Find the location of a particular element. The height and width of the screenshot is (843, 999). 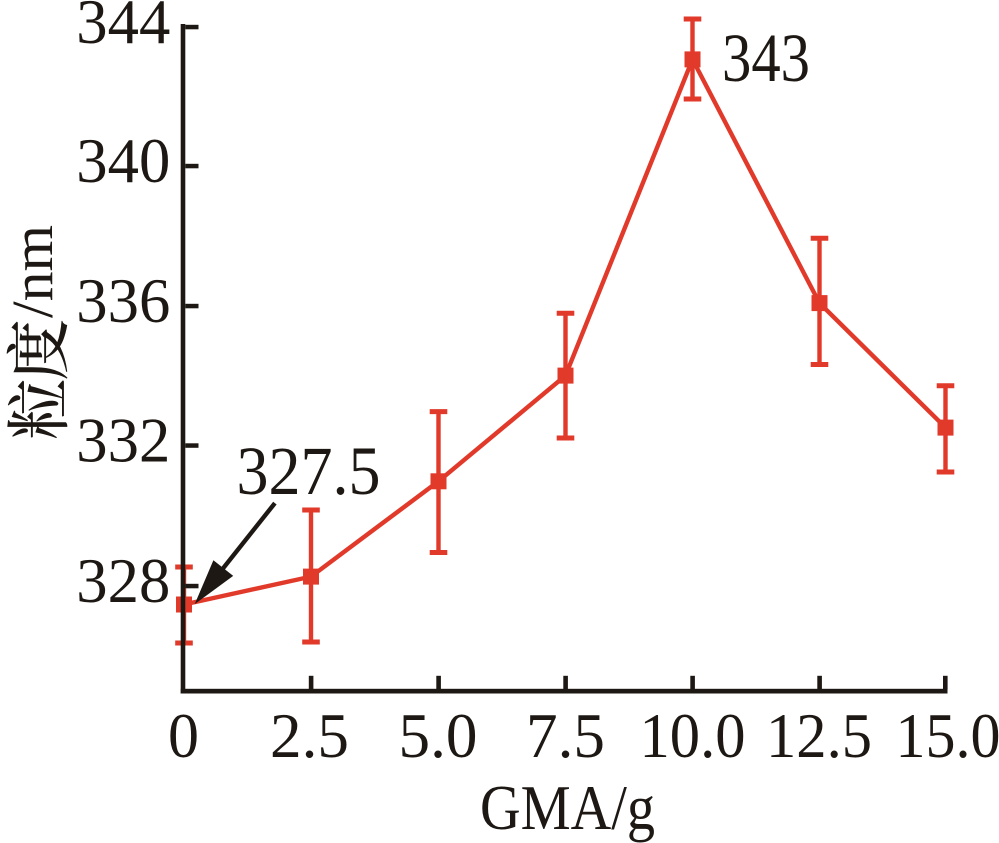

svg-text: 340 is located at coordinates (123, 160).